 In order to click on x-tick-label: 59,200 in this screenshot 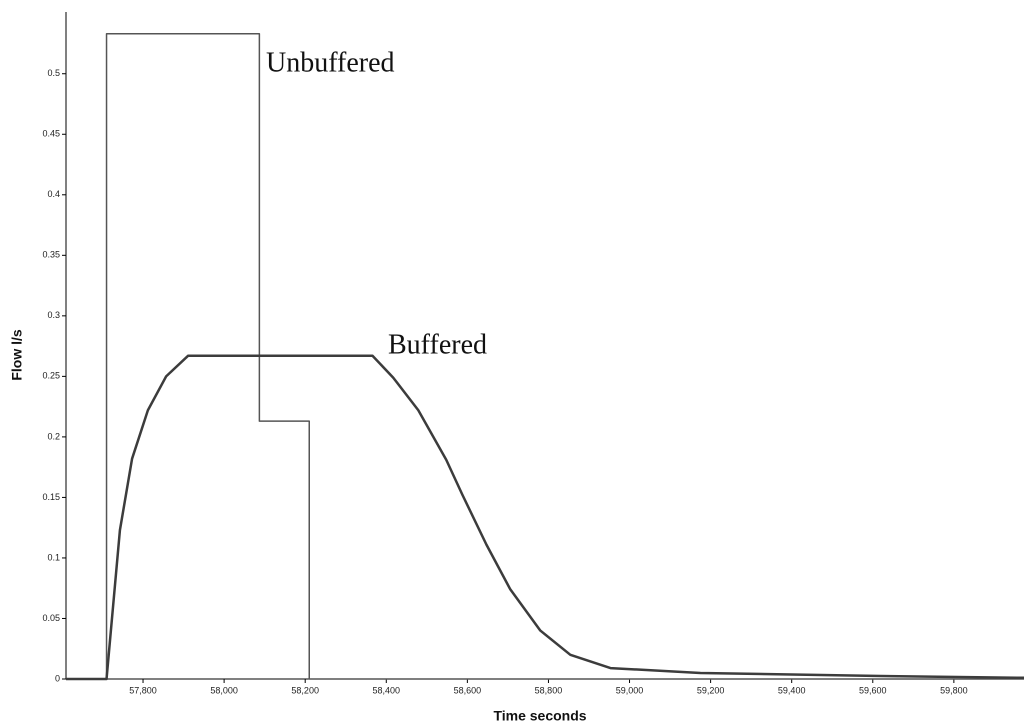, I will do `click(711, 690)`.